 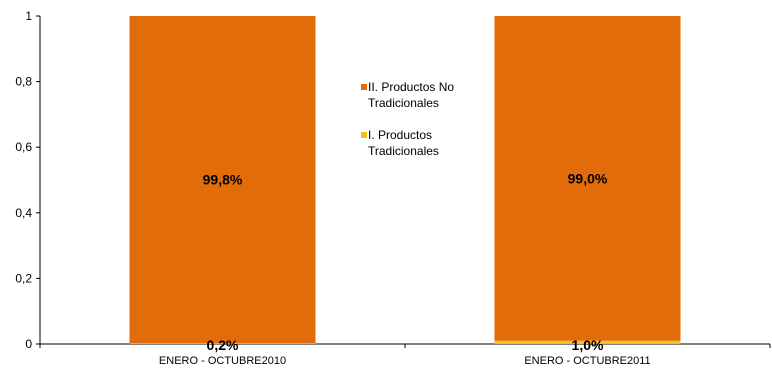 What do you see at coordinates (411, 87) in the screenshot?
I see `legend-label: II. Productos No` at bounding box center [411, 87].